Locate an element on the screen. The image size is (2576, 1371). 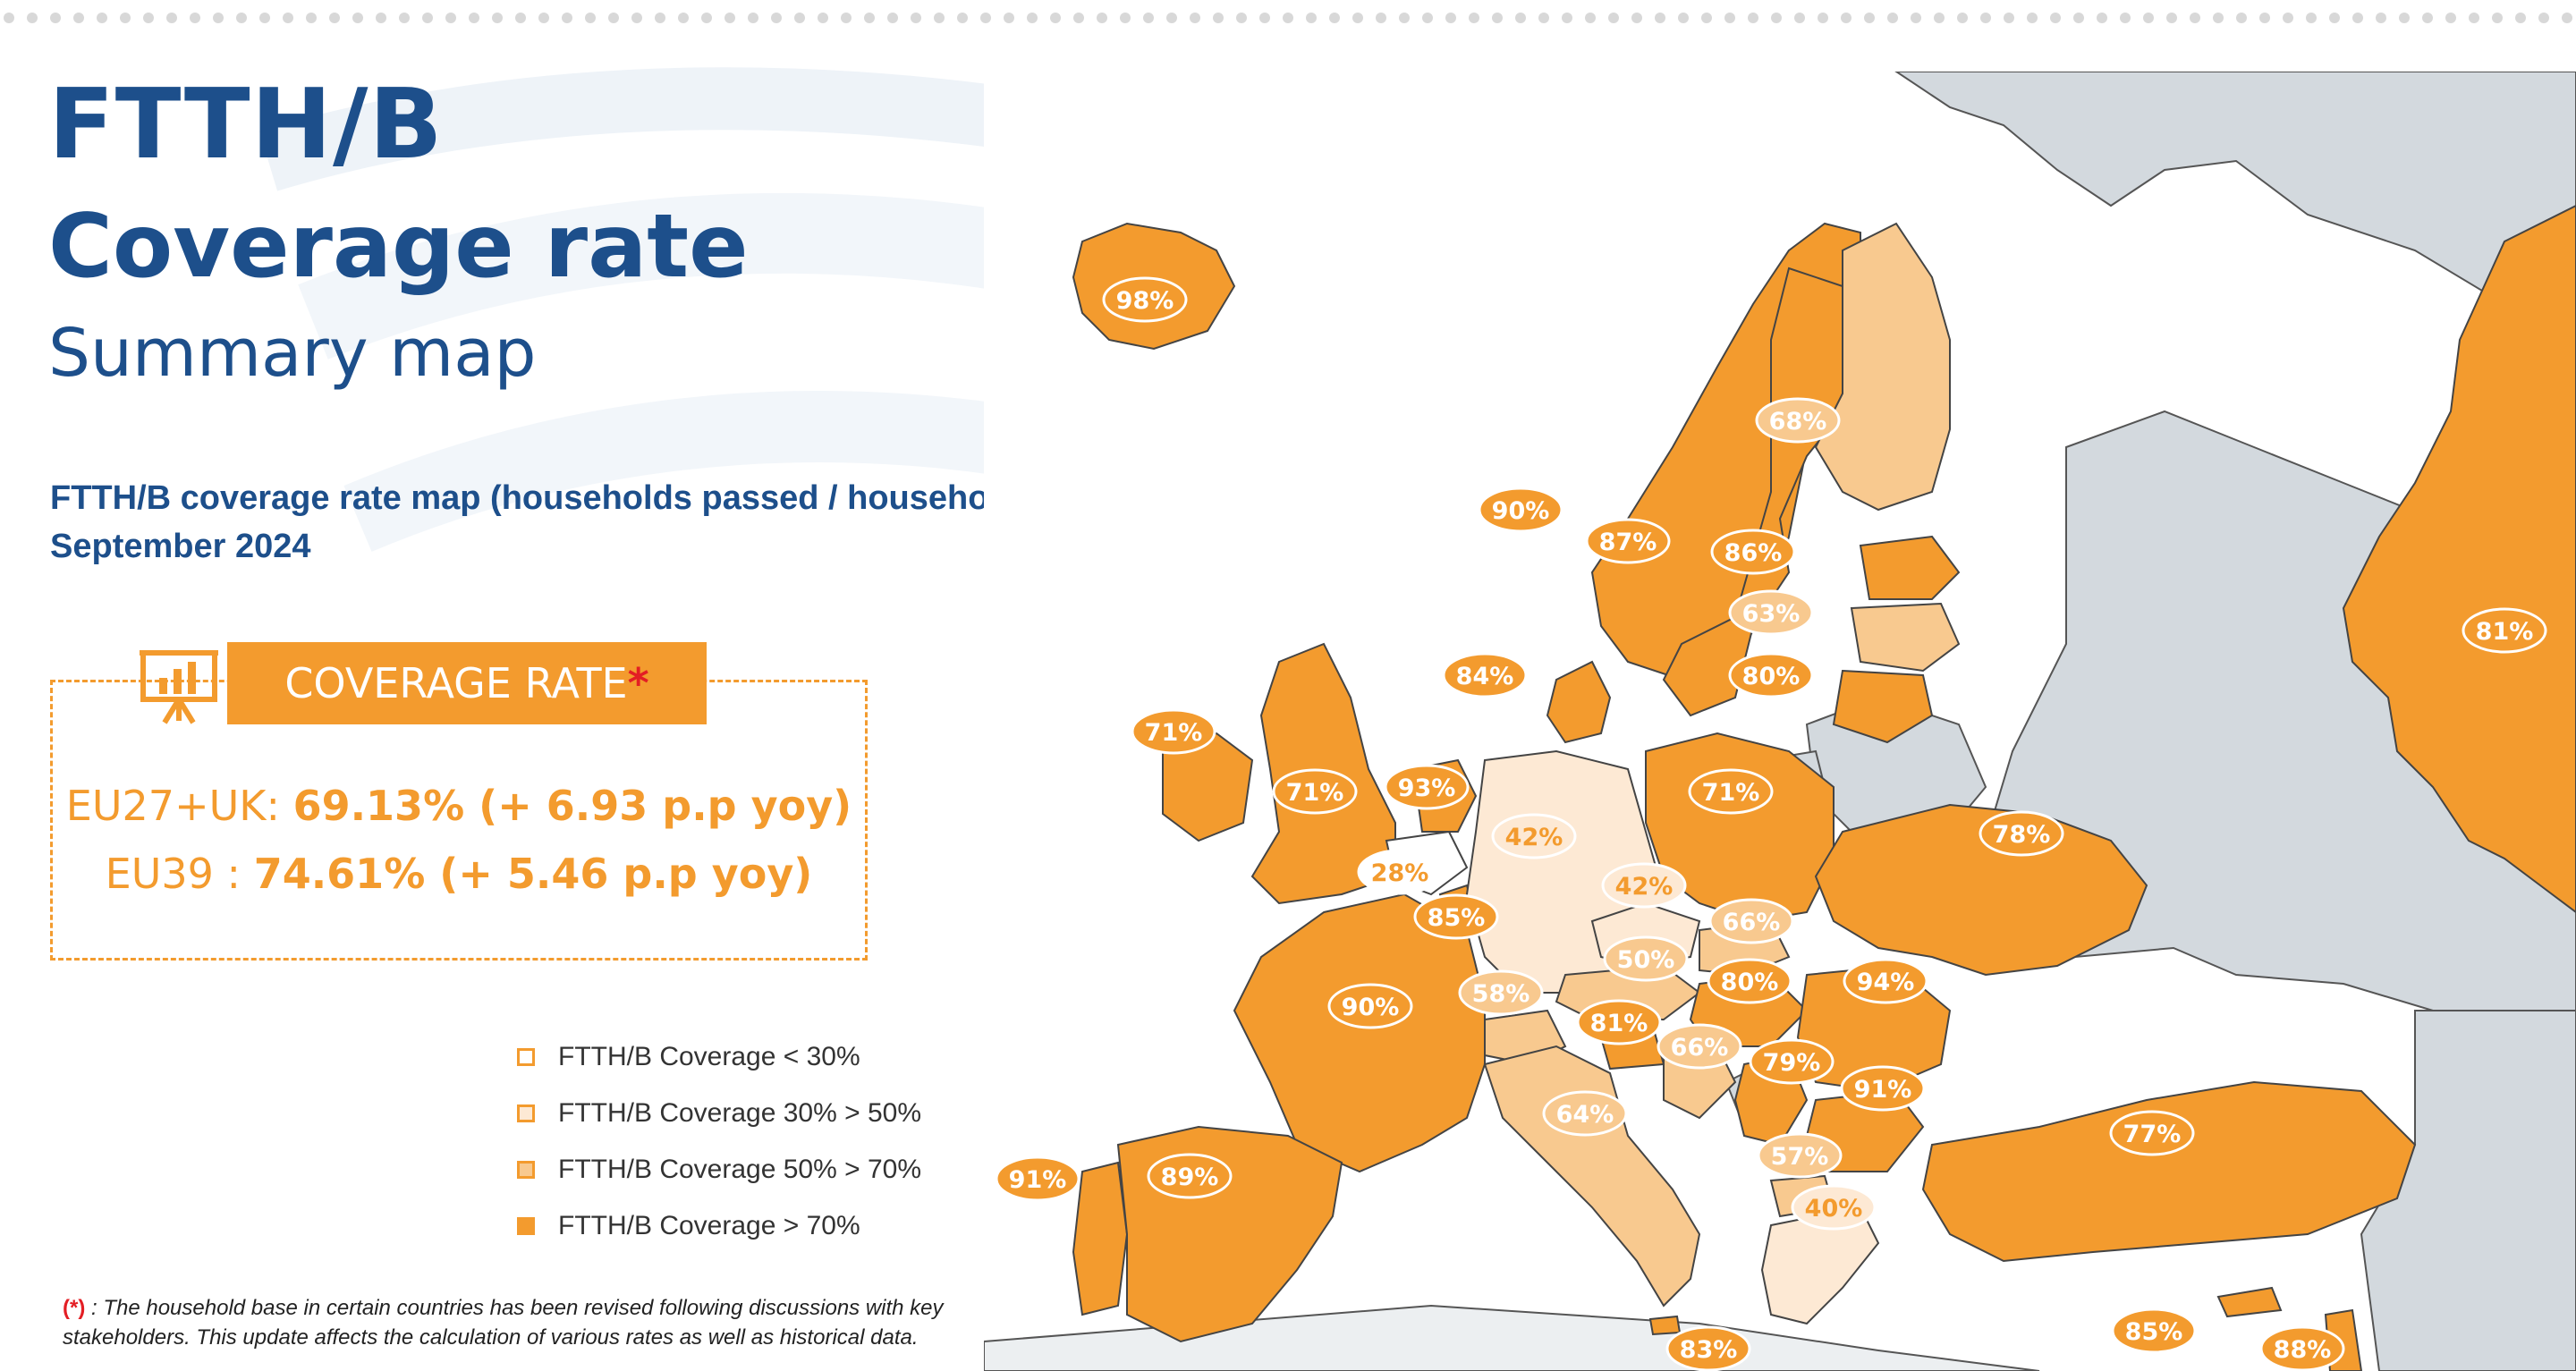
eu27uk-rate: EU27+UK: 69.13% (+ 6.93 p.p yoy) is located at coordinates (459, 806).